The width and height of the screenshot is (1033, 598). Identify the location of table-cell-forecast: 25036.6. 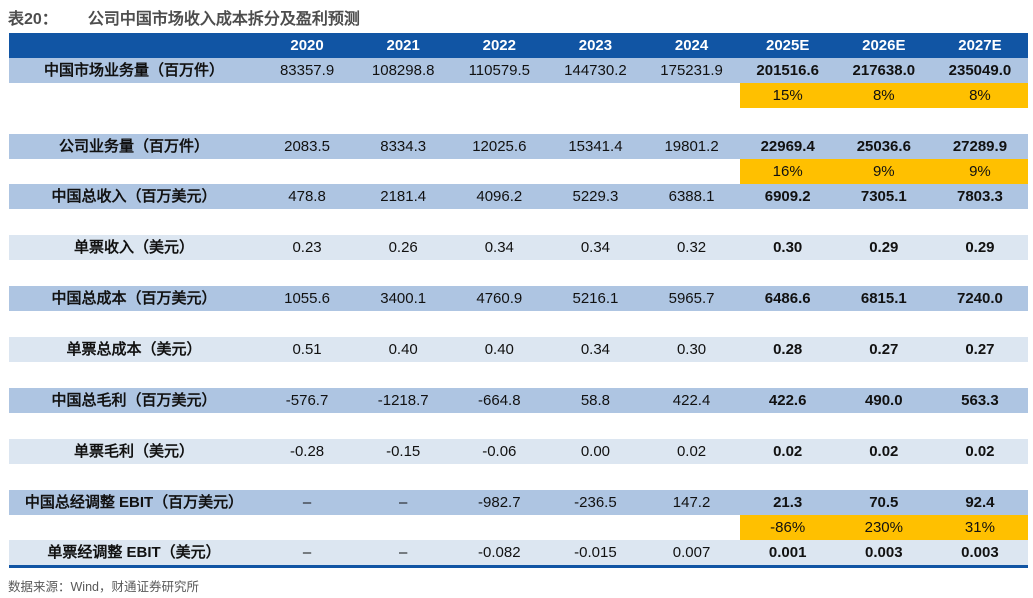
(883, 146).